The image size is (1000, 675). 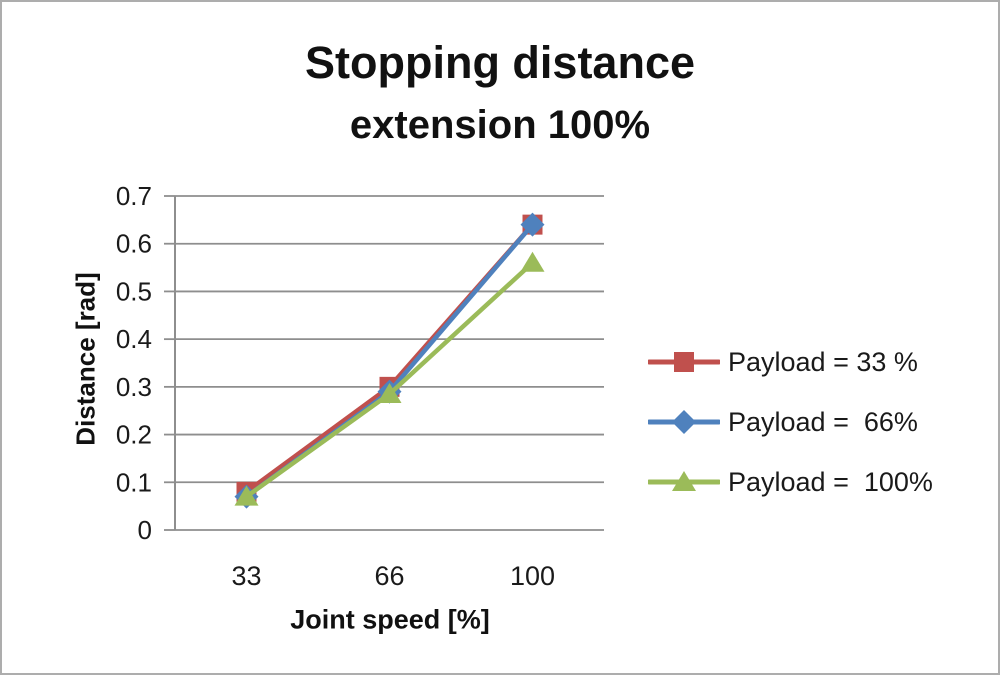 I want to click on legend-item-payload-33: Payload = 33 %, so click(x=790, y=362).